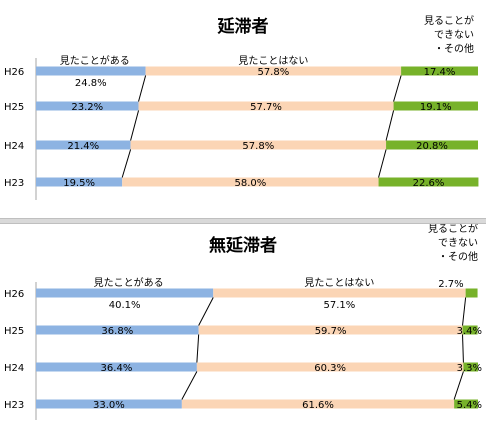  I want to click on data-label-H26-series-3: 17.4%, so click(440, 72).